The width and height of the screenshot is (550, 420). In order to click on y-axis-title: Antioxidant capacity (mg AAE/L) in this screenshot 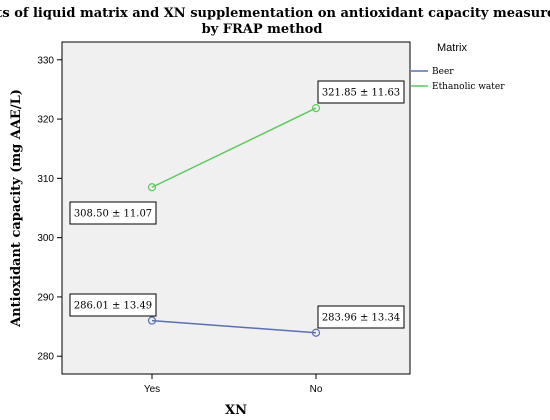, I will do `click(16, 208)`.